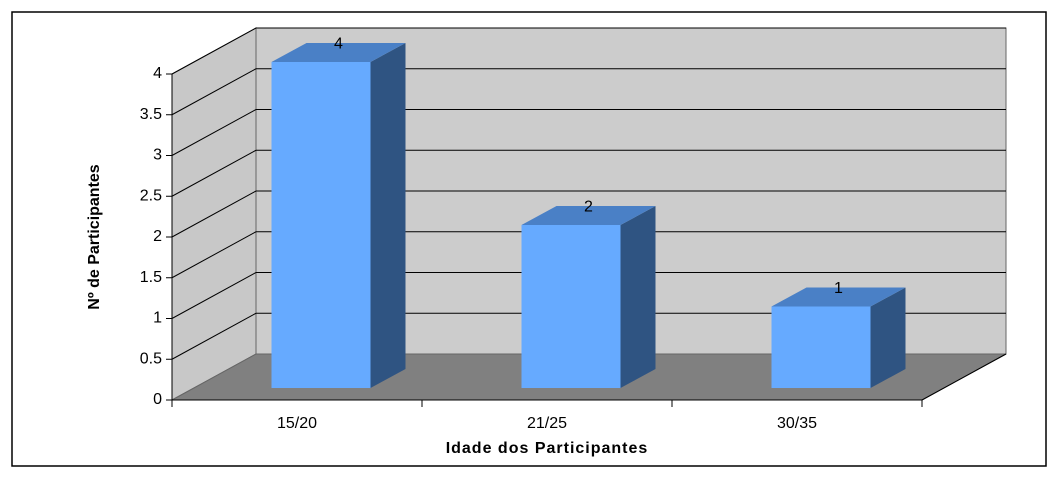 The width and height of the screenshot is (1056, 480). I want to click on data-label: 1, so click(838, 288).